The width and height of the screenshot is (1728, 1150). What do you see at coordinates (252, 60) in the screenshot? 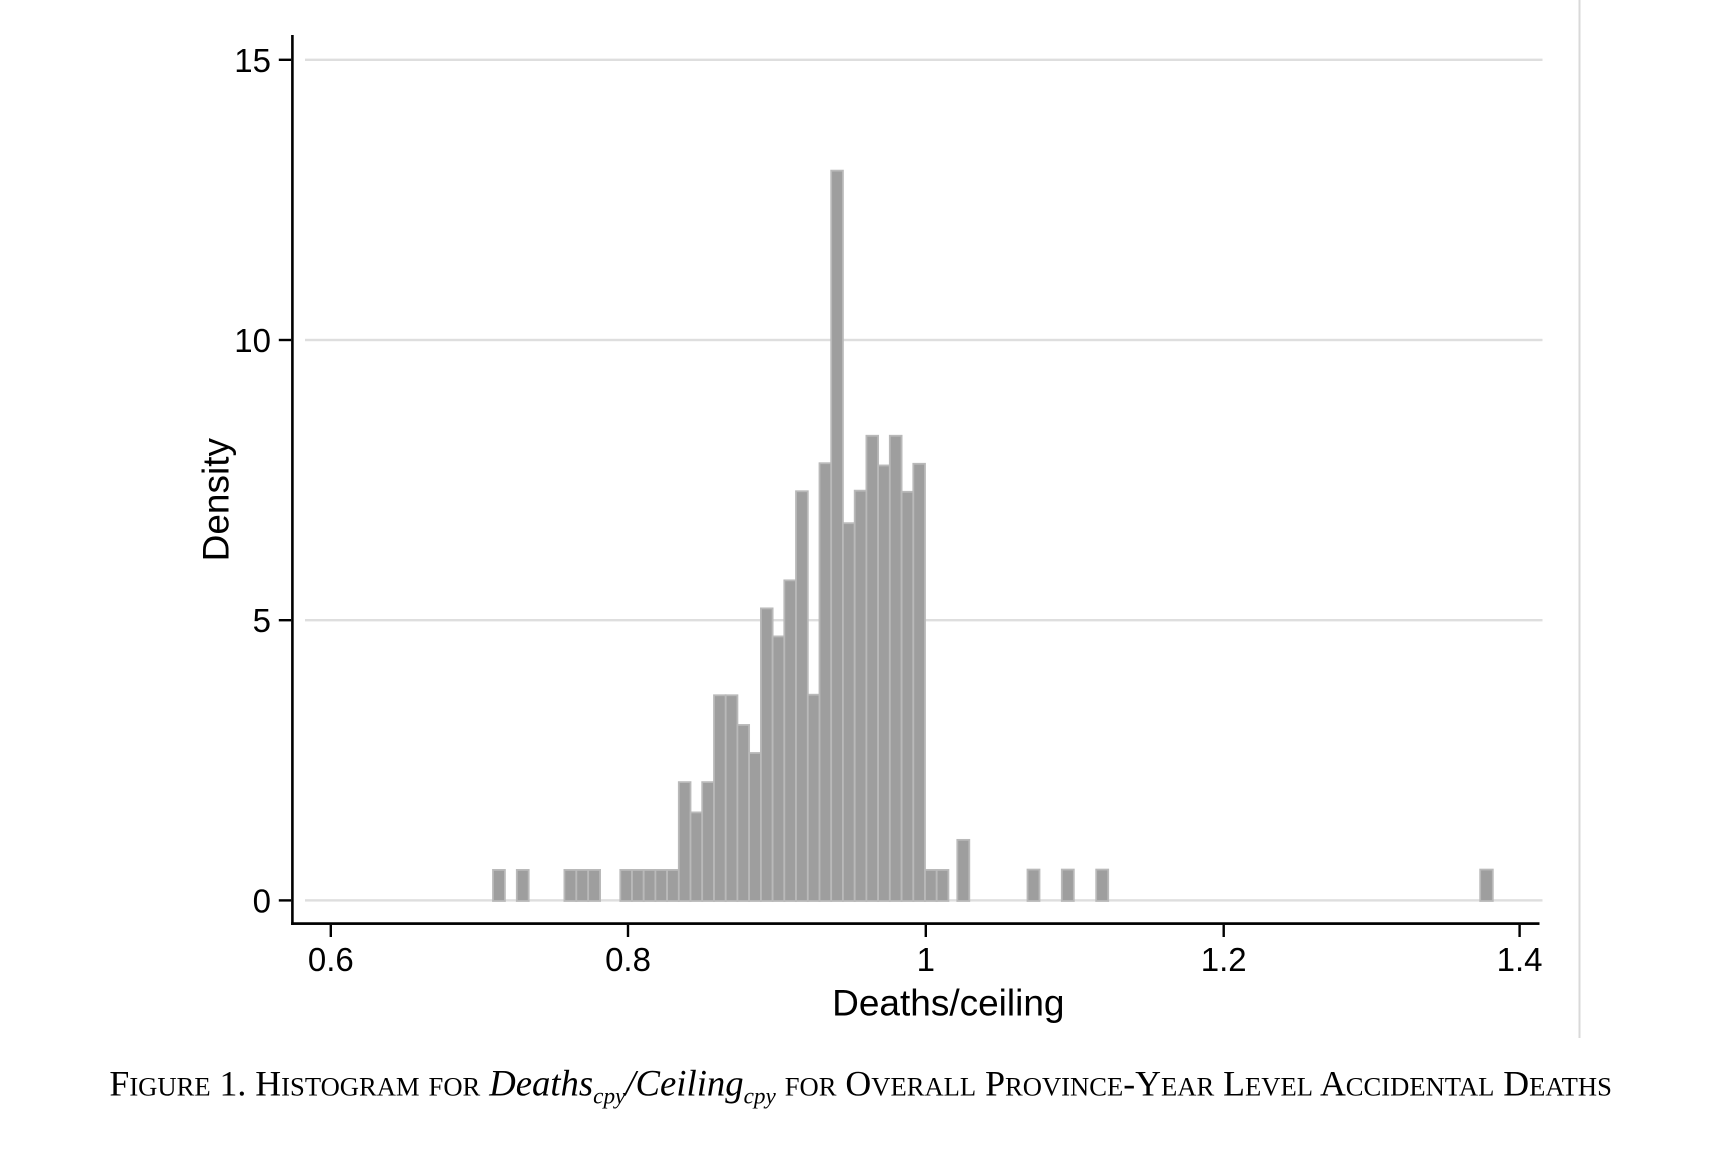
I see `svg-text: 15` at bounding box center [252, 60].